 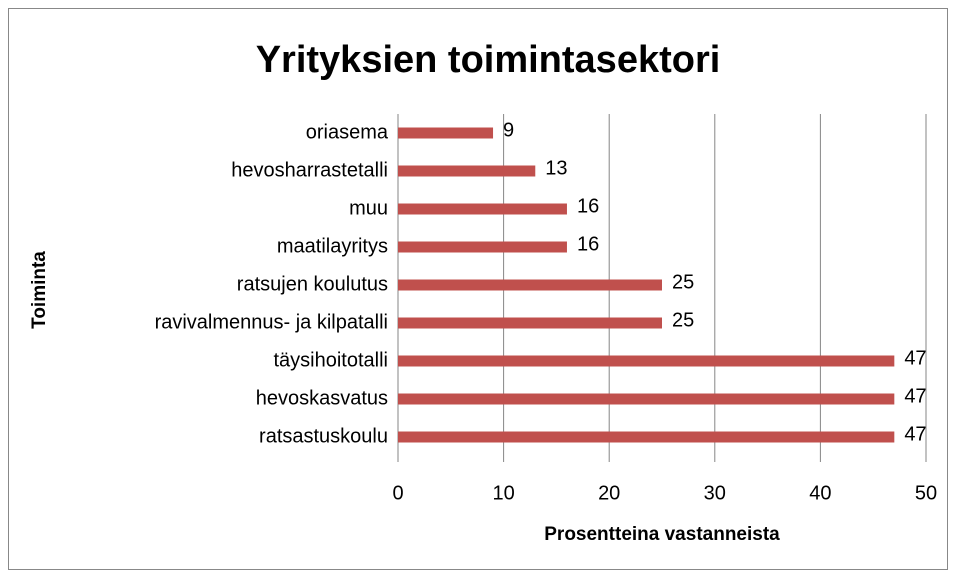 I want to click on x-tick-label: 0, so click(x=397, y=493).